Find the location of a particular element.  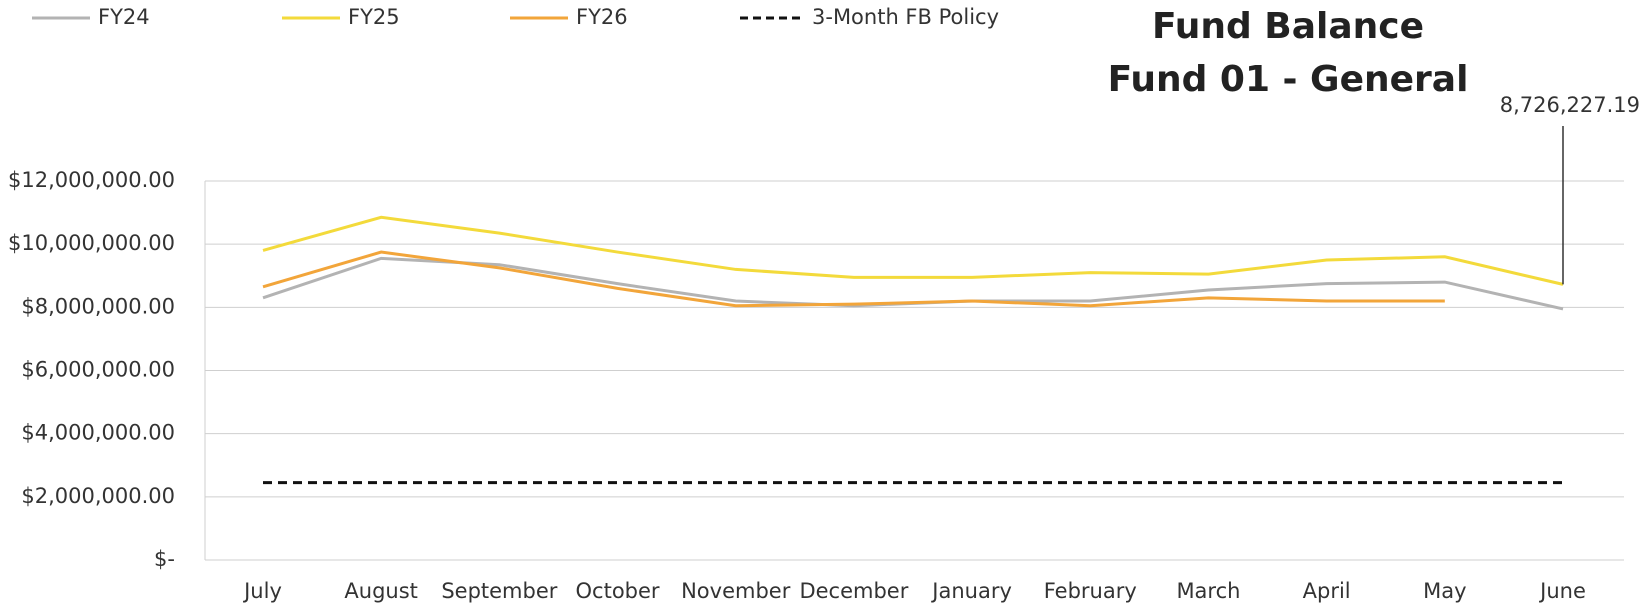

x-tick-label: July is located at coordinates (262, 591).